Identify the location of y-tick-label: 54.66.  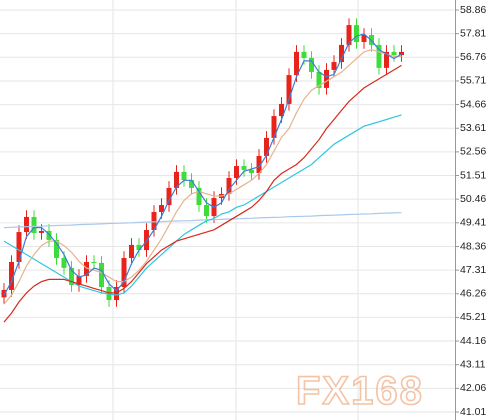
(473, 104).